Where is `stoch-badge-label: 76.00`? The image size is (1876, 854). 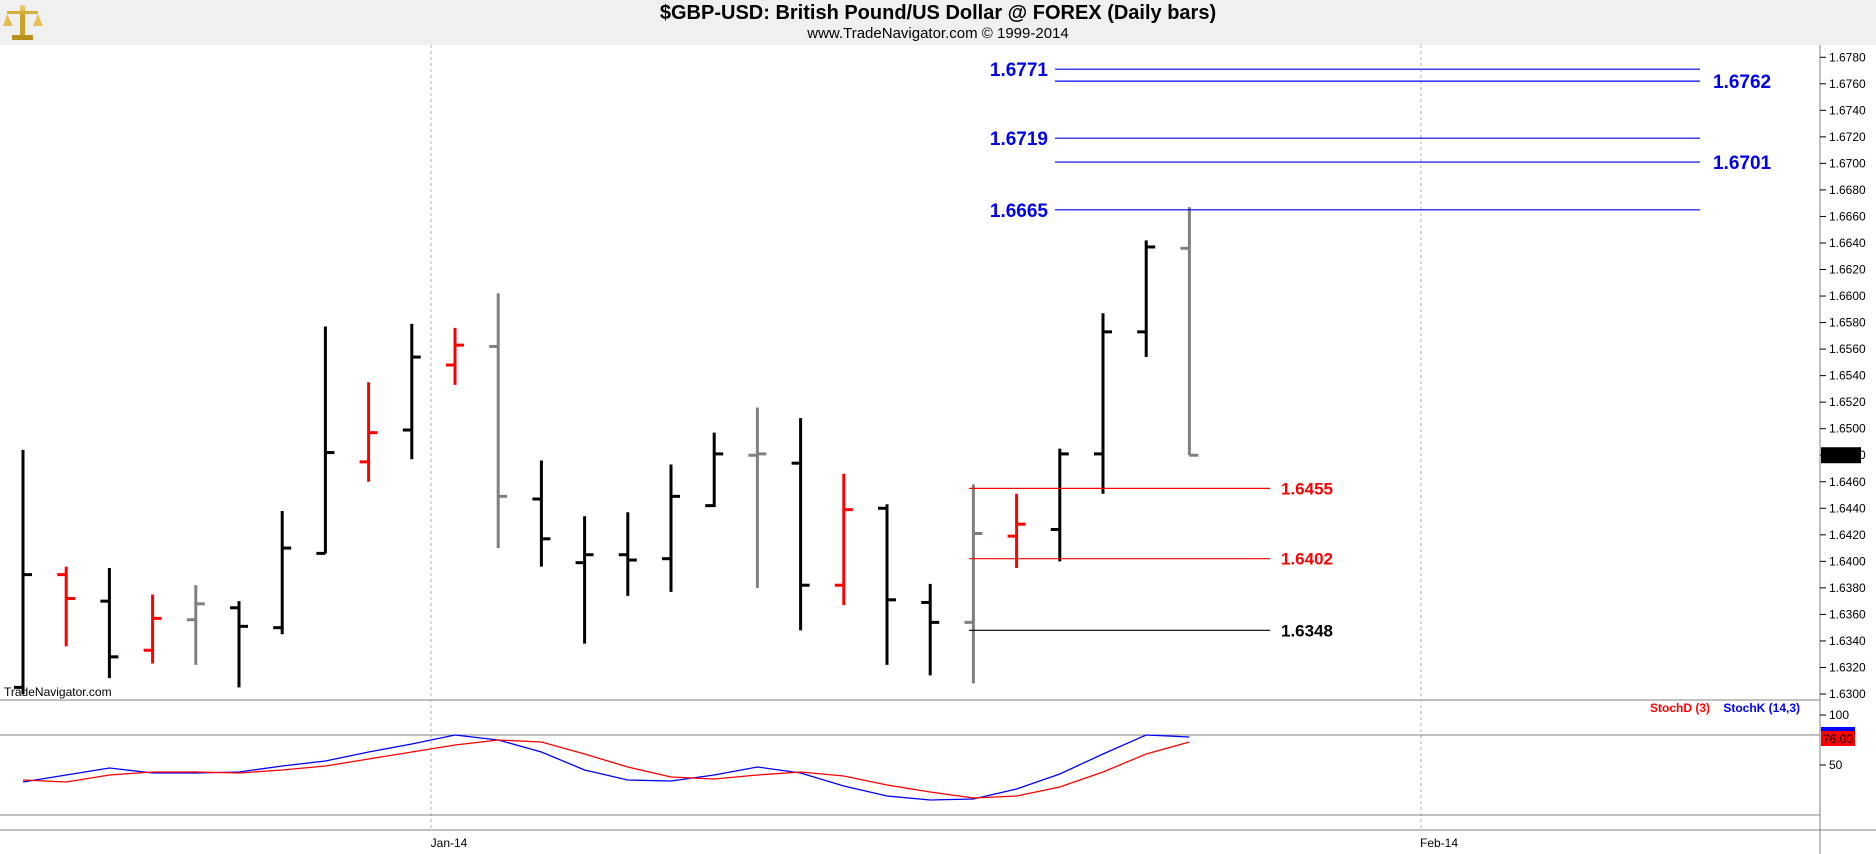
stoch-badge-label: 76.00 is located at coordinates (1838, 739).